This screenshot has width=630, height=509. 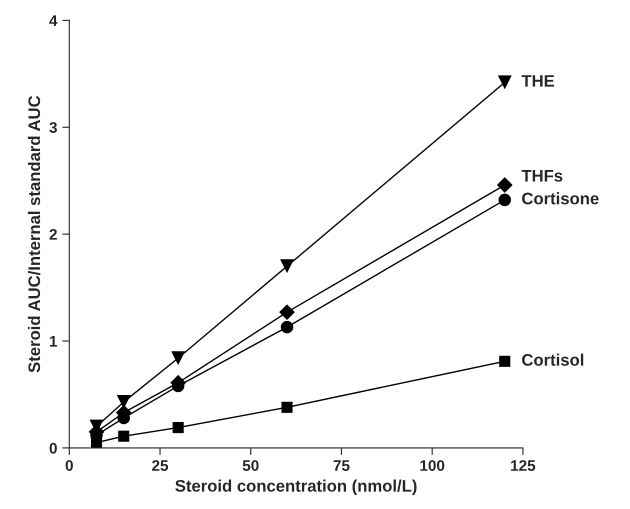 What do you see at coordinates (53, 20) in the screenshot?
I see `y-tick-label: 4` at bounding box center [53, 20].